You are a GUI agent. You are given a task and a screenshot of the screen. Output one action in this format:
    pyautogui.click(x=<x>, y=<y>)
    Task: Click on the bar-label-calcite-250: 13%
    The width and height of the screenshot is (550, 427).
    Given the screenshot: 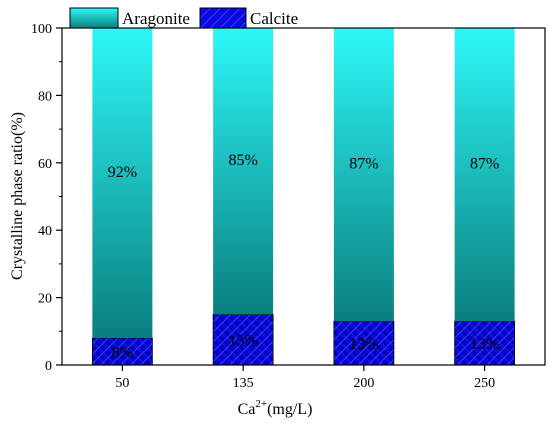 What is the action you would take?
    pyautogui.click(x=484, y=344)
    